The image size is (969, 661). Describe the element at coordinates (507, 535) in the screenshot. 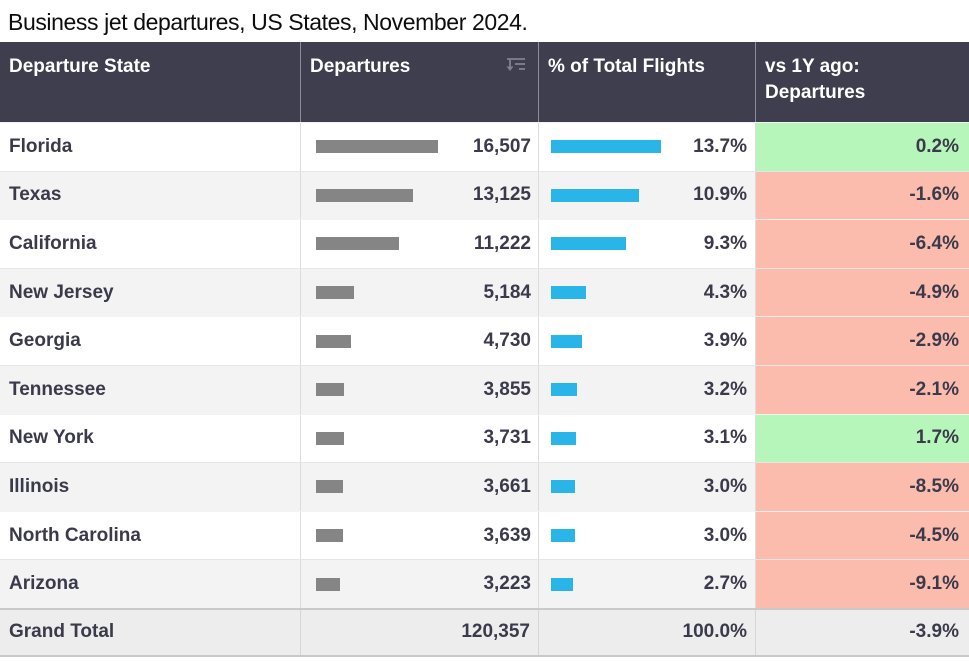

I see `departures-value: 3,639` at that location.